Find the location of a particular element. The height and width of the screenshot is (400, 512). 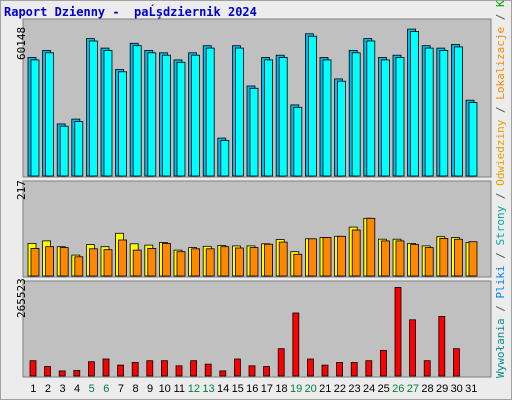

middle-panel-max-label: 217 is located at coordinates (21, 190).